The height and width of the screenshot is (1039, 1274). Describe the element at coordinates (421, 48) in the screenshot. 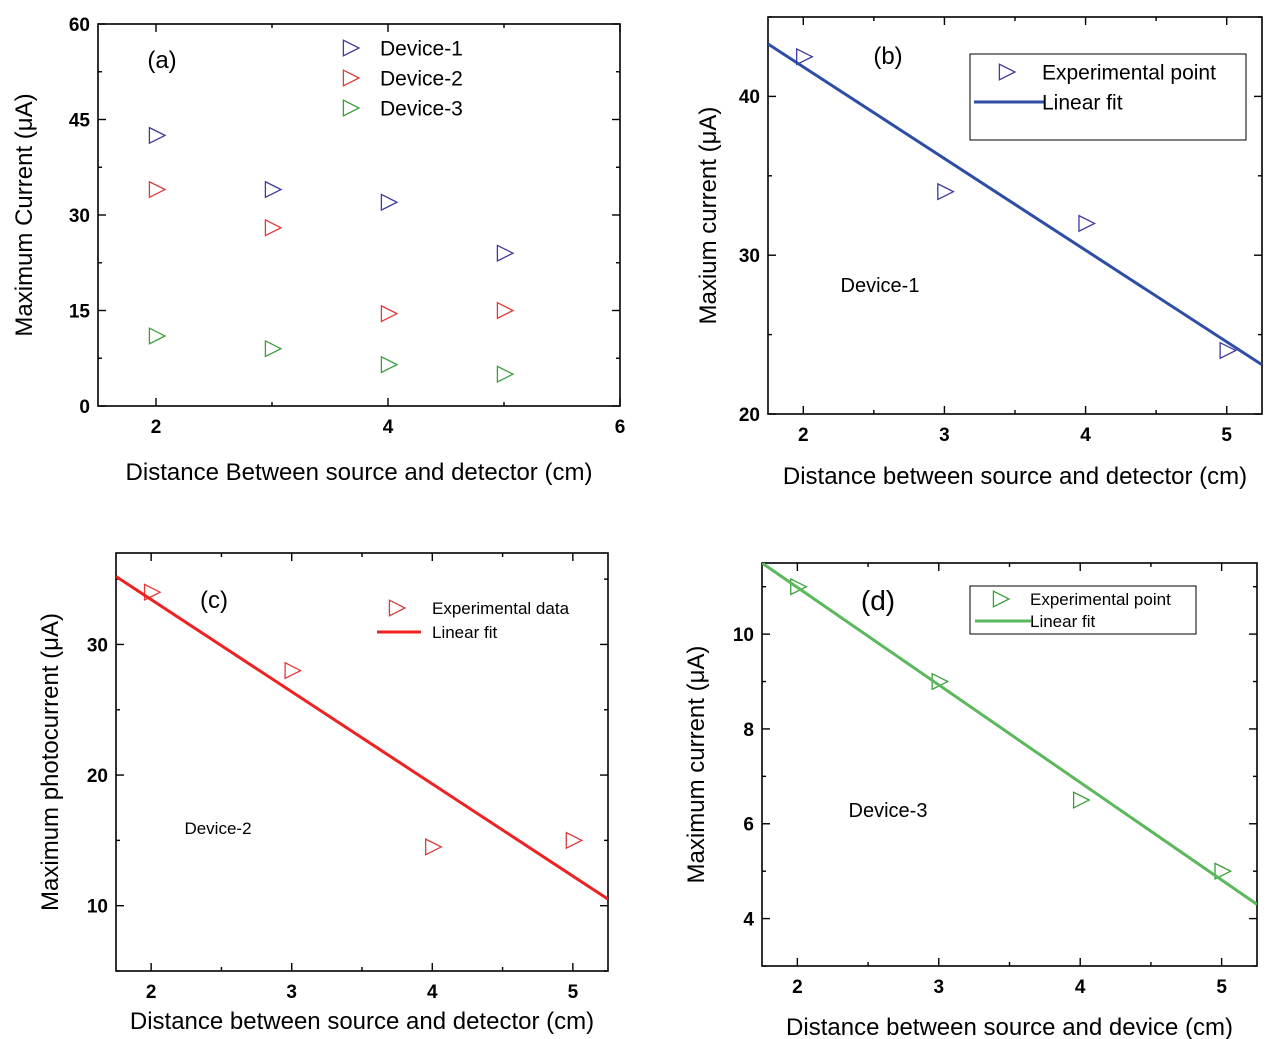

I see `legend-entry: Device-1` at that location.